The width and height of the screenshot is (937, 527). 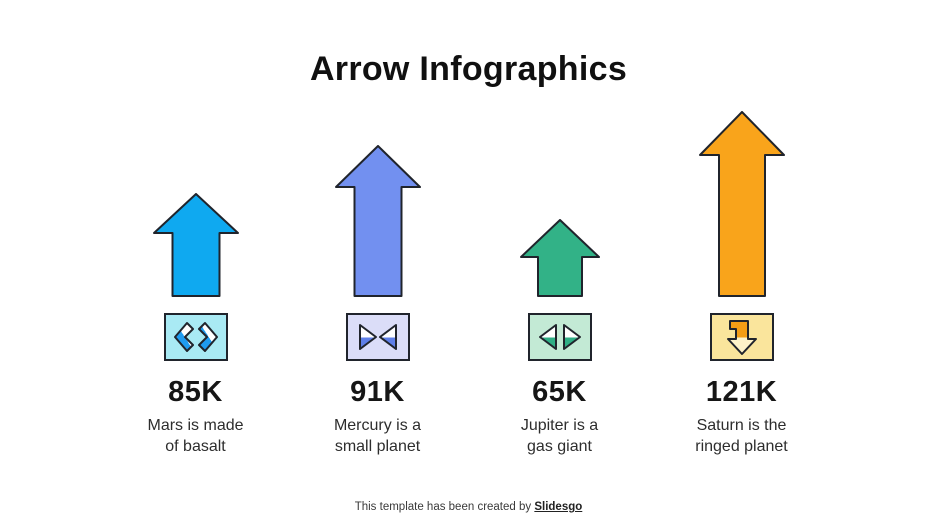 What do you see at coordinates (195, 425) in the screenshot?
I see `description-line: Mars is made` at bounding box center [195, 425].